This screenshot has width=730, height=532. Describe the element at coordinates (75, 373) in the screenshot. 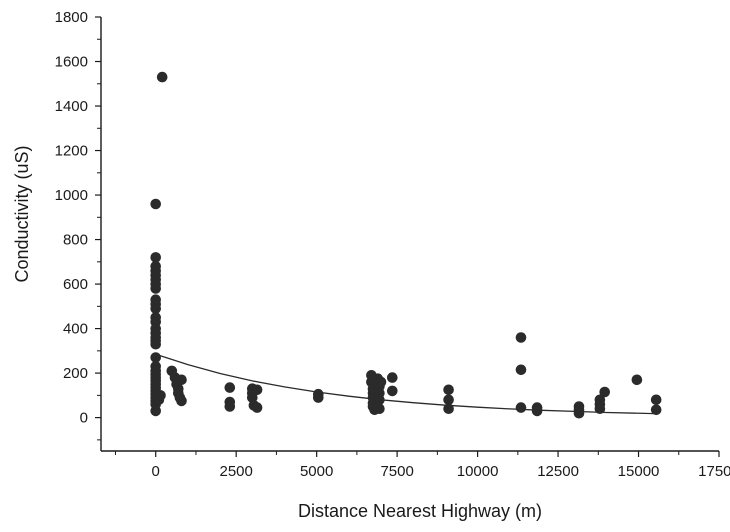

I see `y-tick-label: 200` at that location.